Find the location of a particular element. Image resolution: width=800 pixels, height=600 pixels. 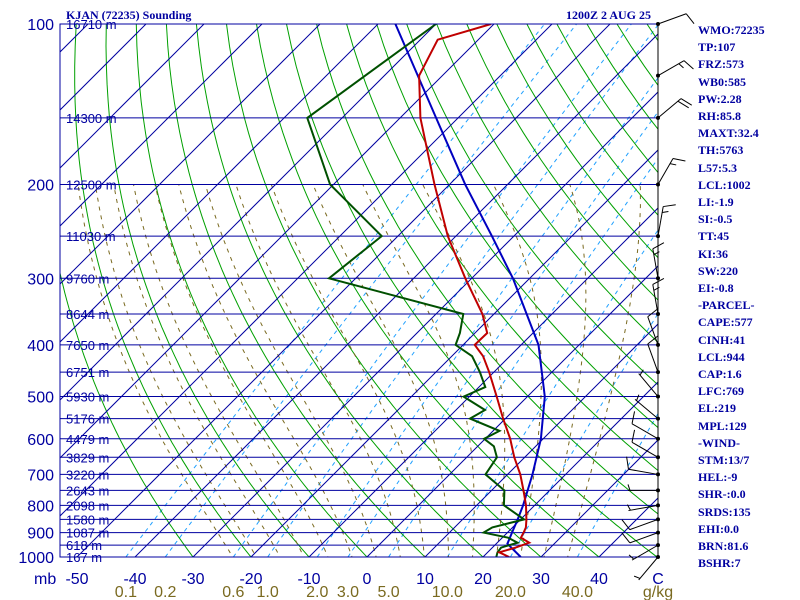

pressure-tick-label: 500 is located at coordinates (40, 398).